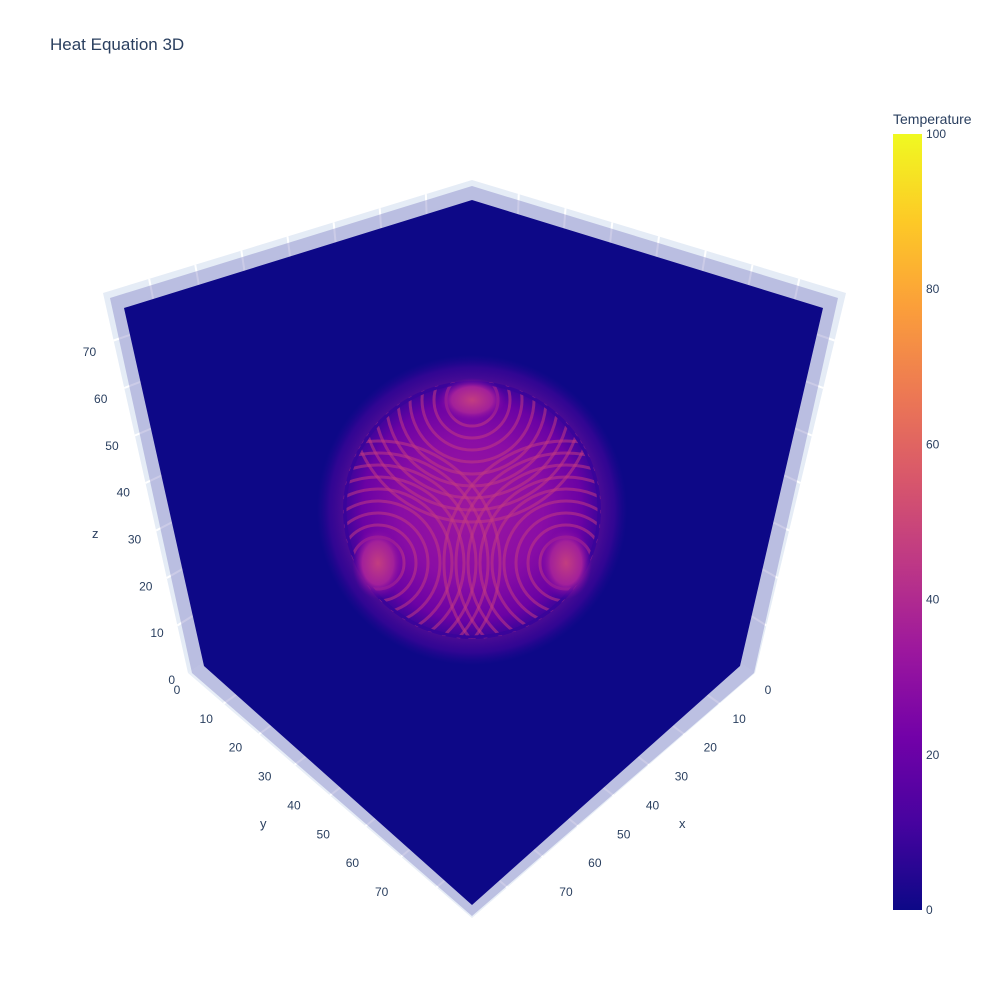 The image size is (1000, 1000). What do you see at coordinates (265, 777) in the screenshot?
I see `y-tick-label: 30` at bounding box center [265, 777].